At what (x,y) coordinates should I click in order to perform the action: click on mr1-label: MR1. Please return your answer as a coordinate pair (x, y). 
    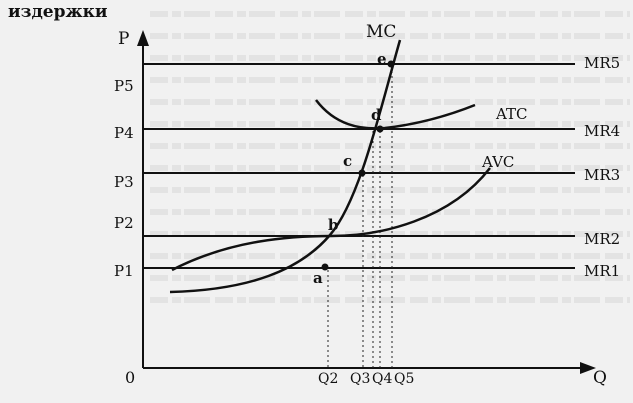
    Looking at the image, I should click on (602, 271).